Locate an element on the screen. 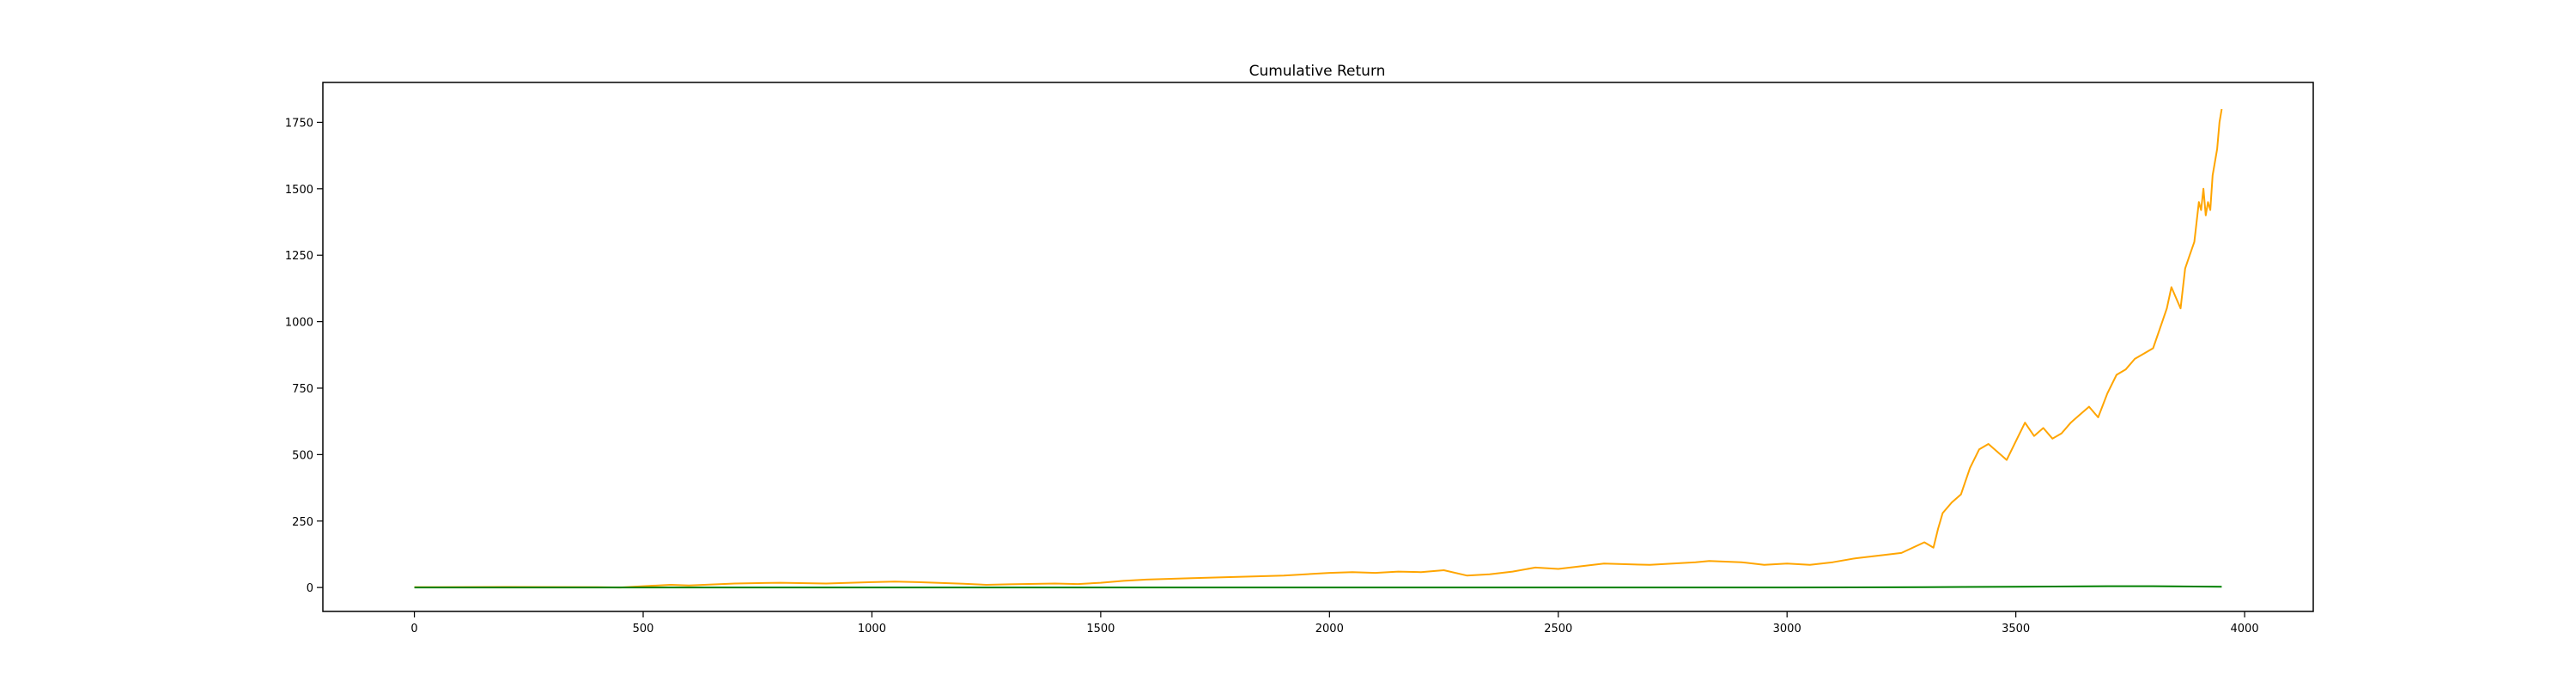 This screenshot has height=687, width=2576. y-tick-label: 1500 is located at coordinates (299, 190).